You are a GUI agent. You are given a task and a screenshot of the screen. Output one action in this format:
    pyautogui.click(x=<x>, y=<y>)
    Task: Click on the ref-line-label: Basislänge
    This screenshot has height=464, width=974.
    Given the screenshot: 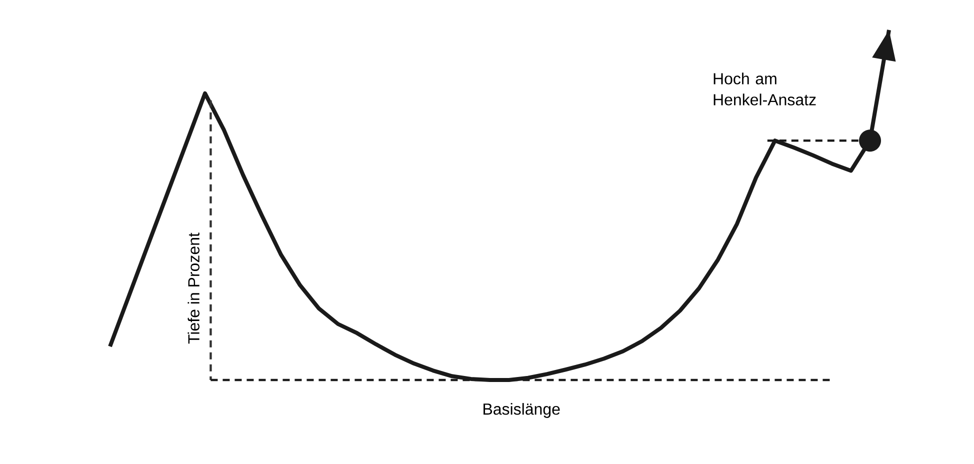 What is the action you would take?
    pyautogui.click(x=522, y=410)
    